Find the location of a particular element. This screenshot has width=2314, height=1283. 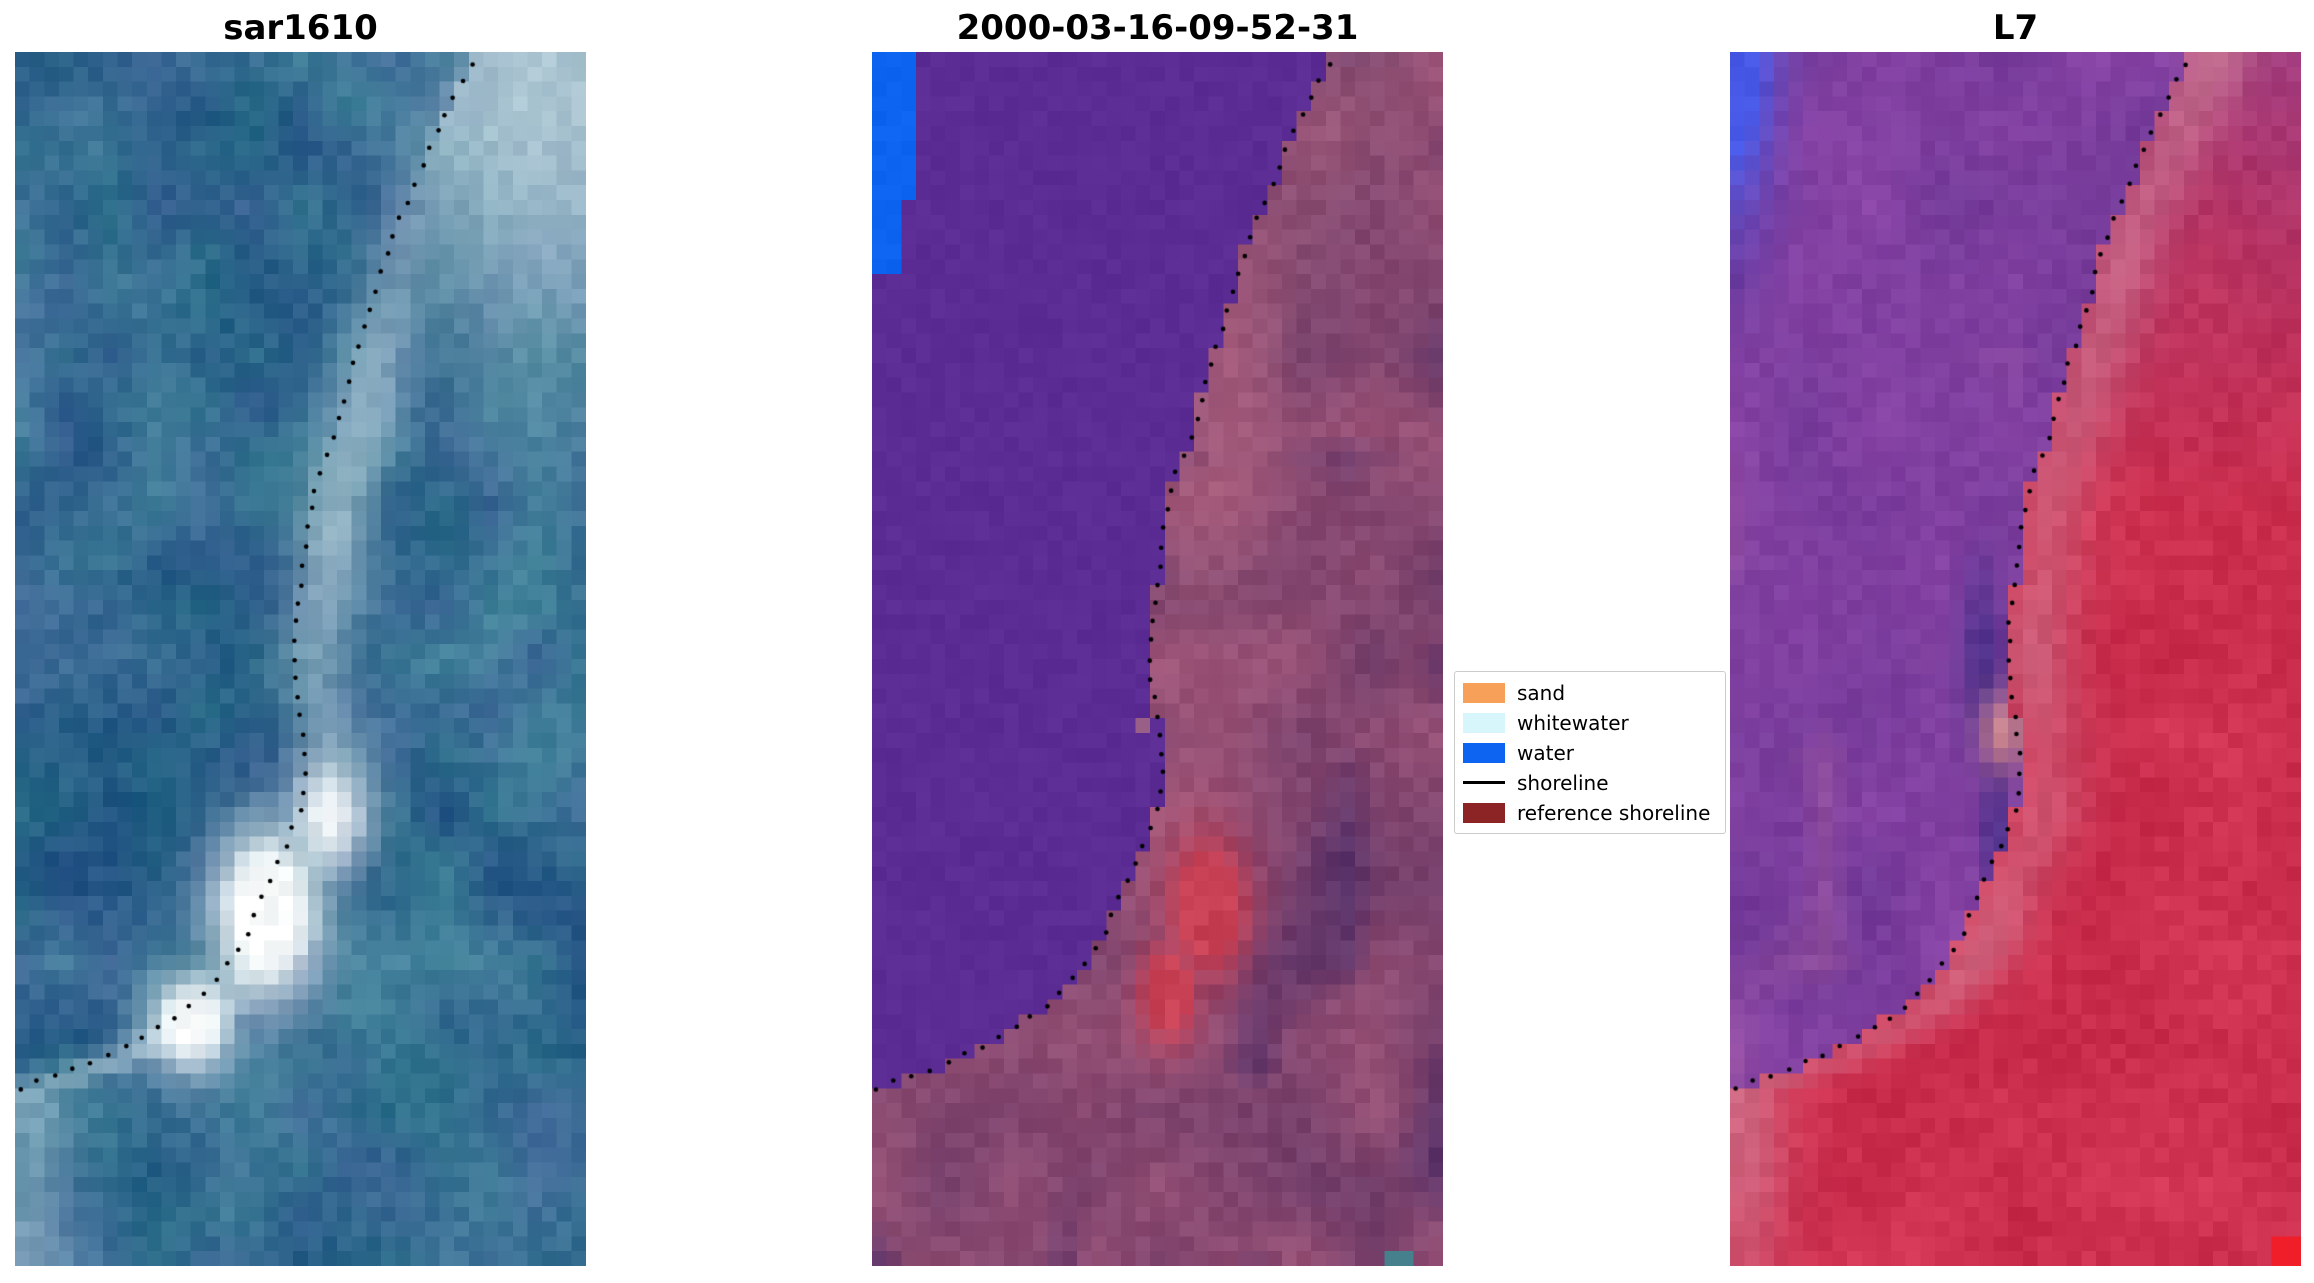

legend-label: water is located at coordinates (1545, 752).